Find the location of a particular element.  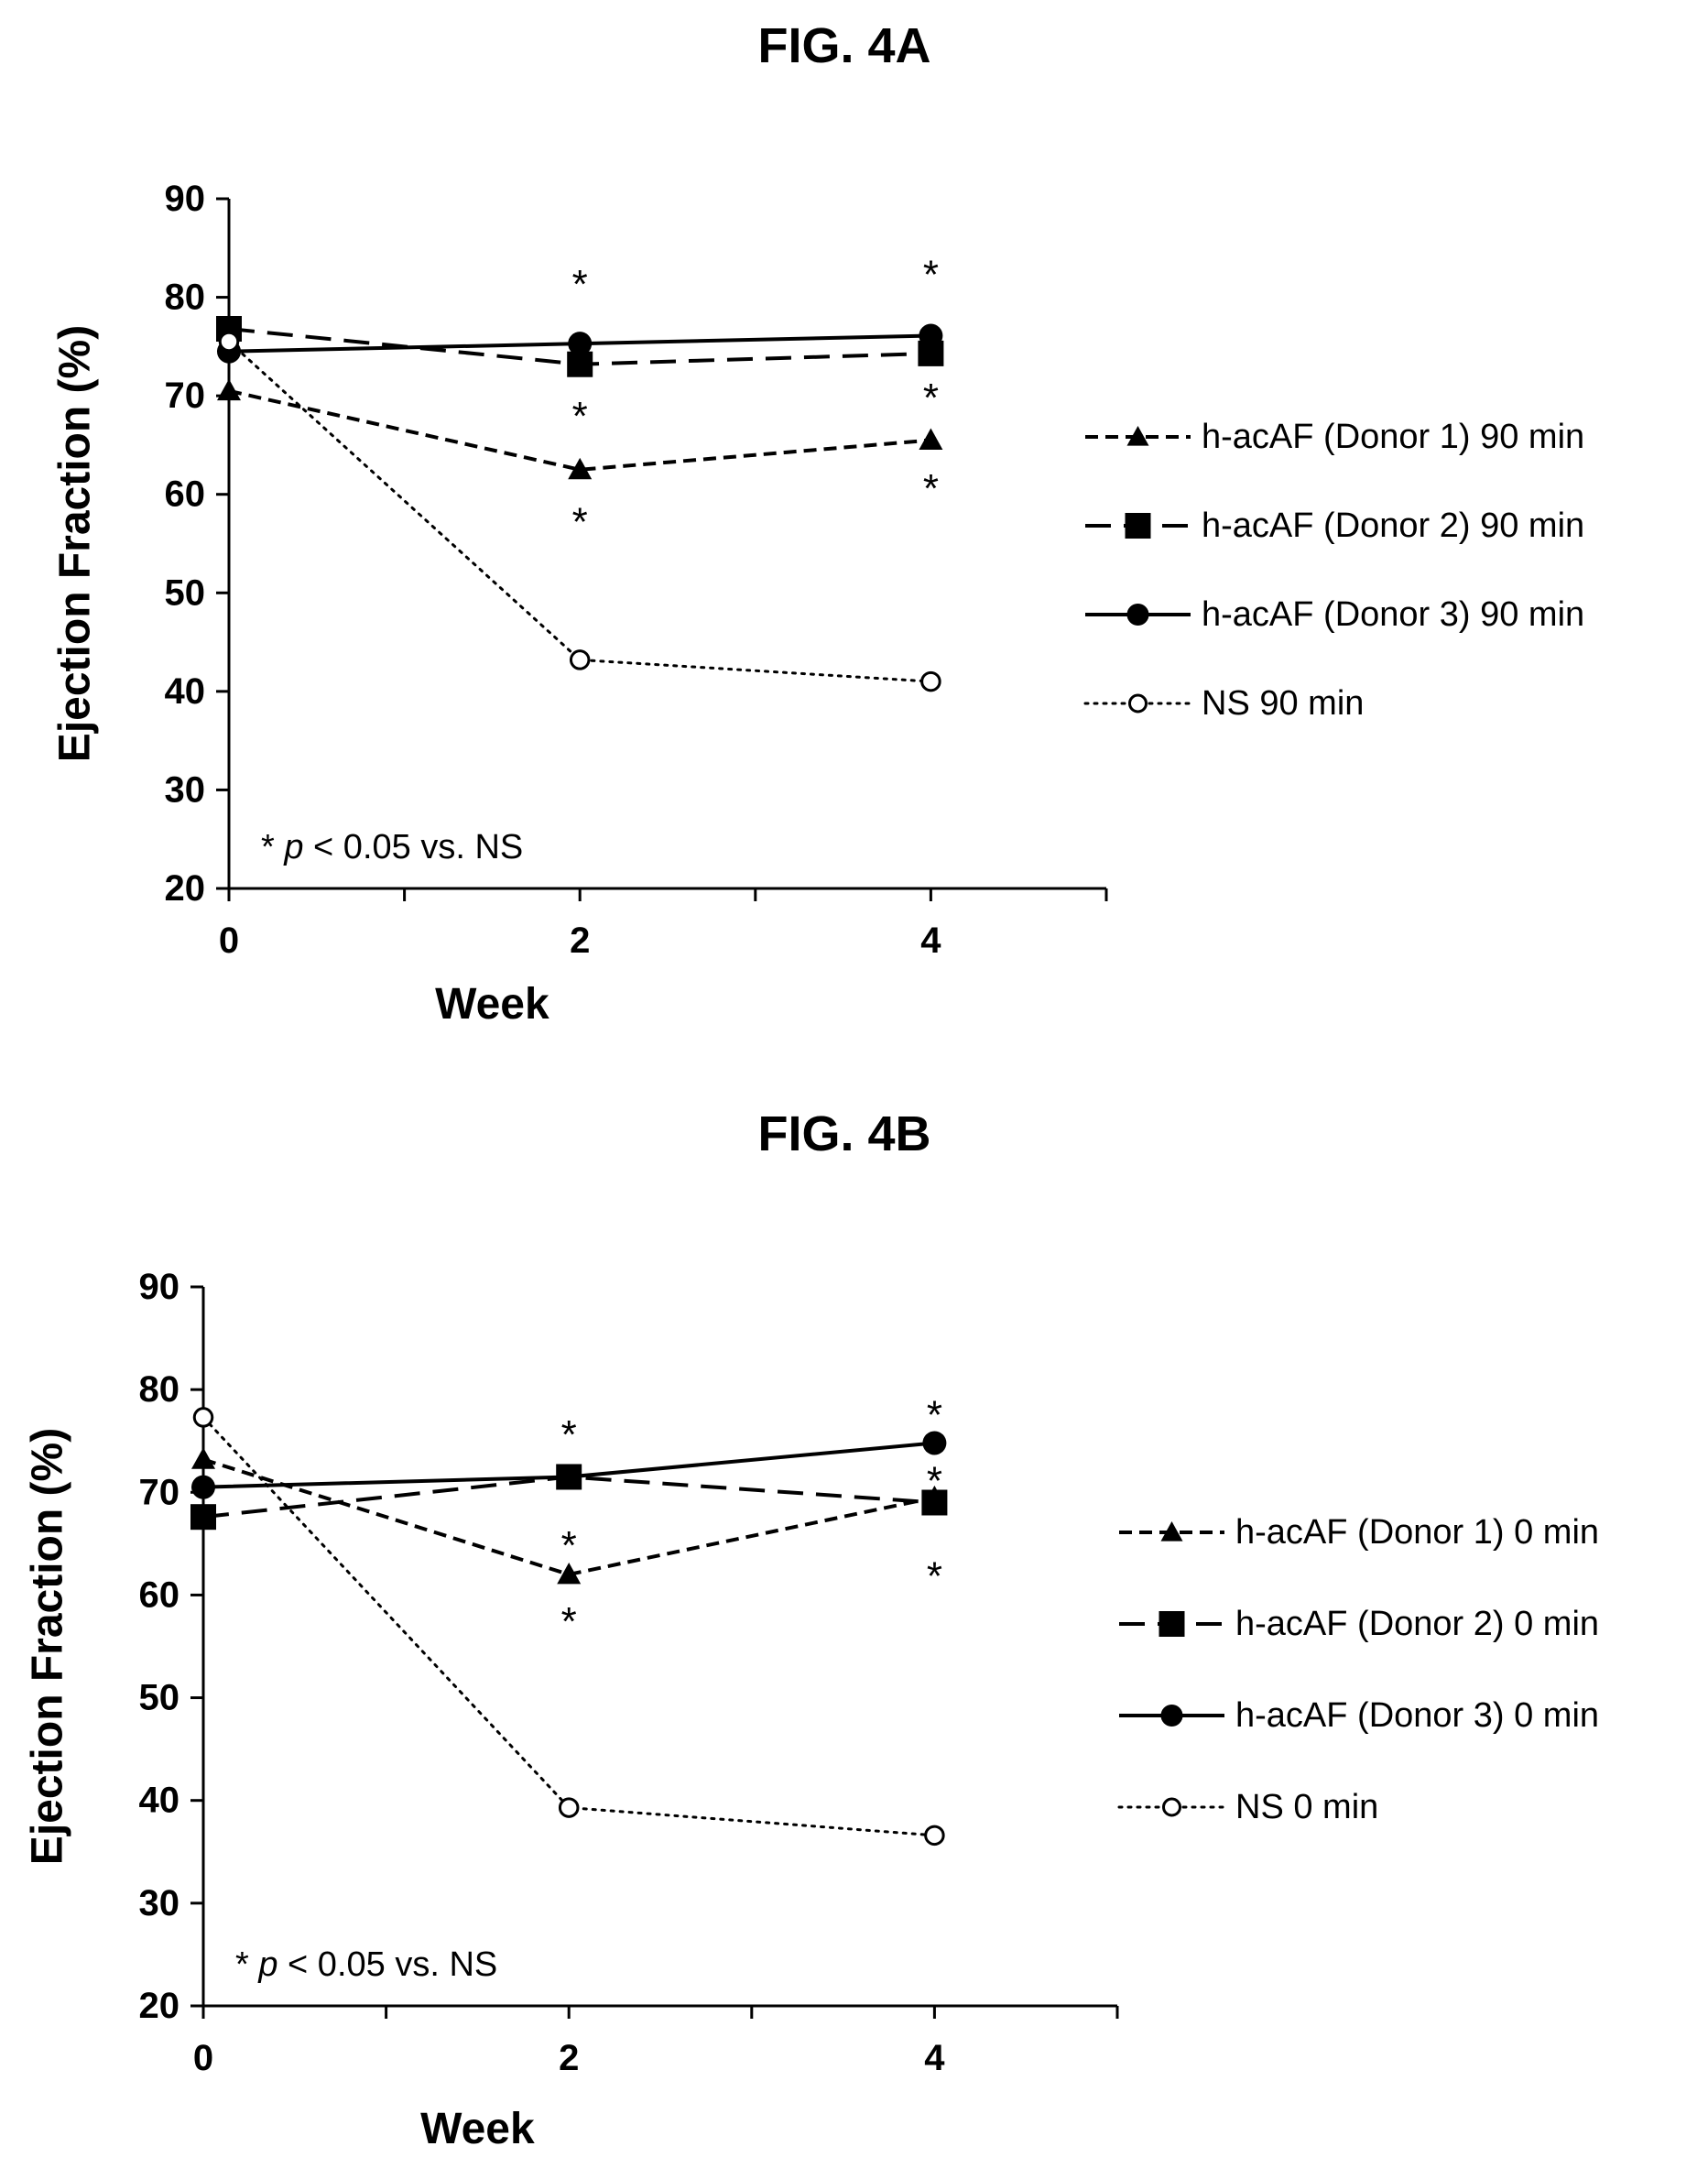

legend-label: h-acAF (Donor 3) 90 min is located at coordinates (1393, 614).